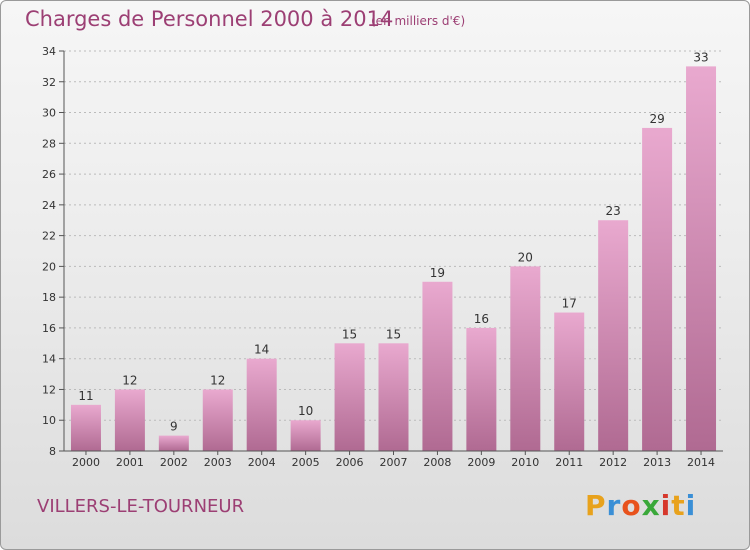  I want to click on logo-letter: x, so click(651, 505).